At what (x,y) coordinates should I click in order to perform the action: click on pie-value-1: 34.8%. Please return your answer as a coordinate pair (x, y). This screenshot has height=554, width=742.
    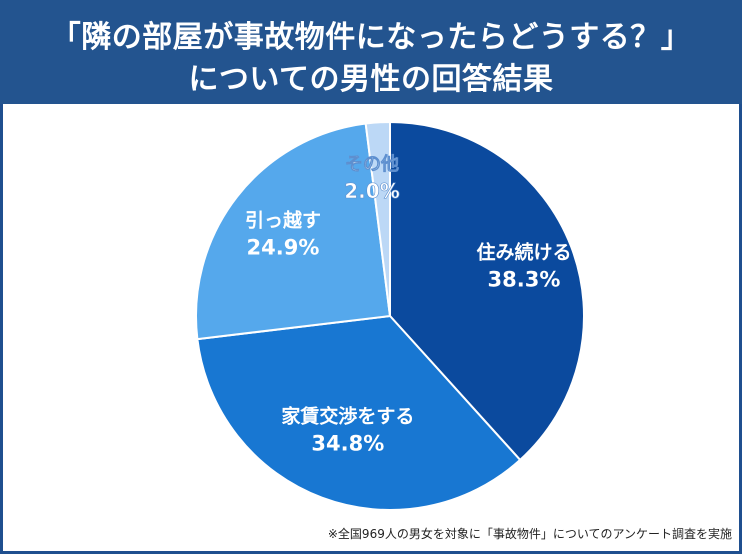
    Looking at the image, I should click on (347, 444).